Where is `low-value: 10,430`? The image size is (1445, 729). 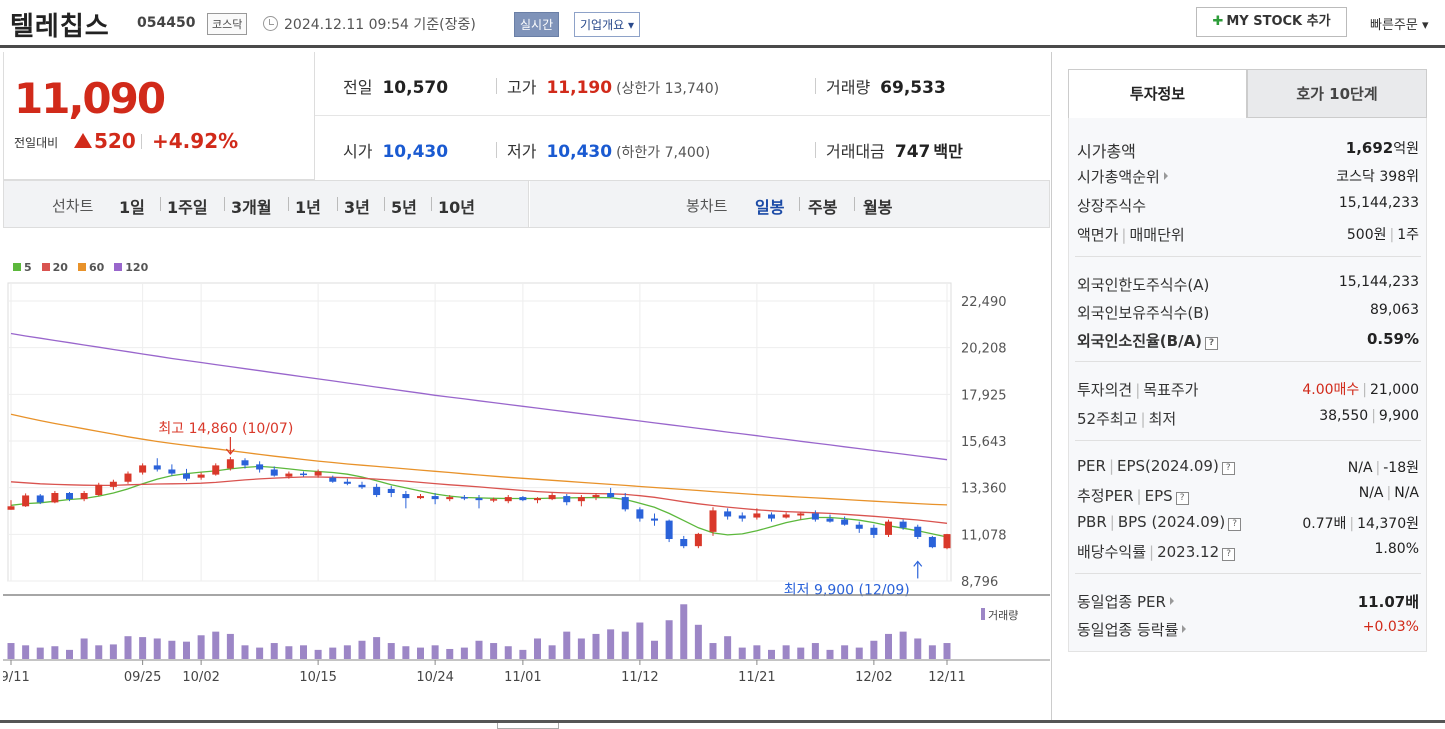
low-value: 10,430 is located at coordinates (579, 152).